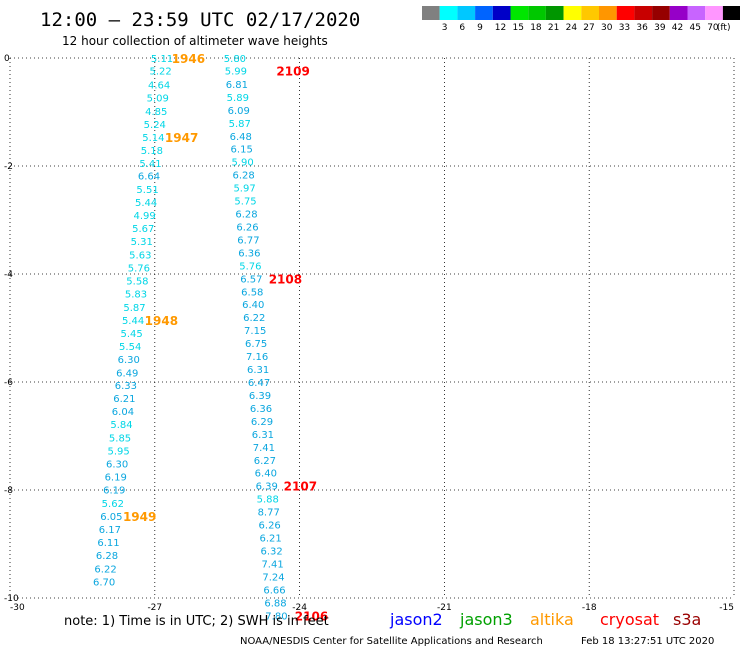  Describe the element at coordinates (236, 71) in the screenshot. I see `wave-height-value: 5.99` at that location.